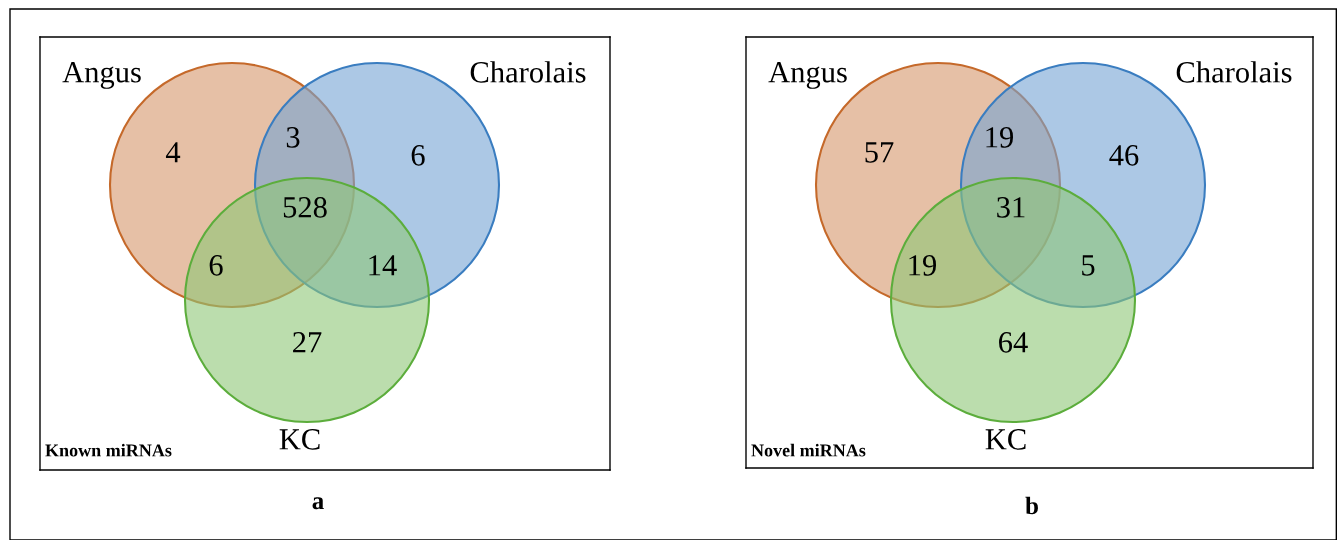 Image resolution: width=1337 pixels, height=540 pixels. I want to click on data-label: 64, so click(1013, 342).